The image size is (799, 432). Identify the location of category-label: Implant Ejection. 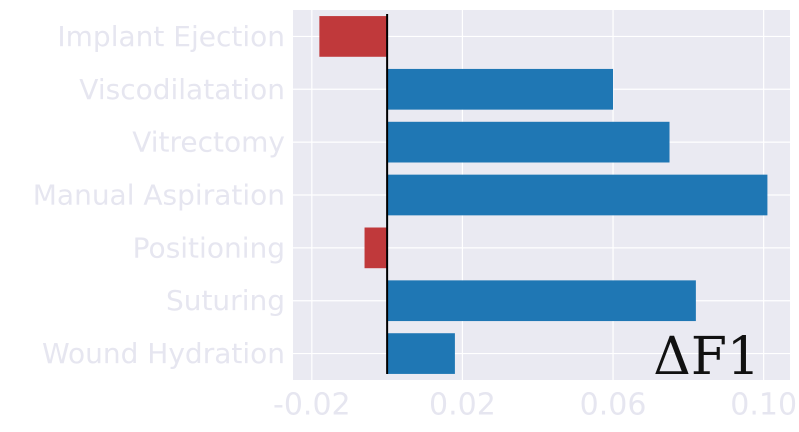
(171, 36).